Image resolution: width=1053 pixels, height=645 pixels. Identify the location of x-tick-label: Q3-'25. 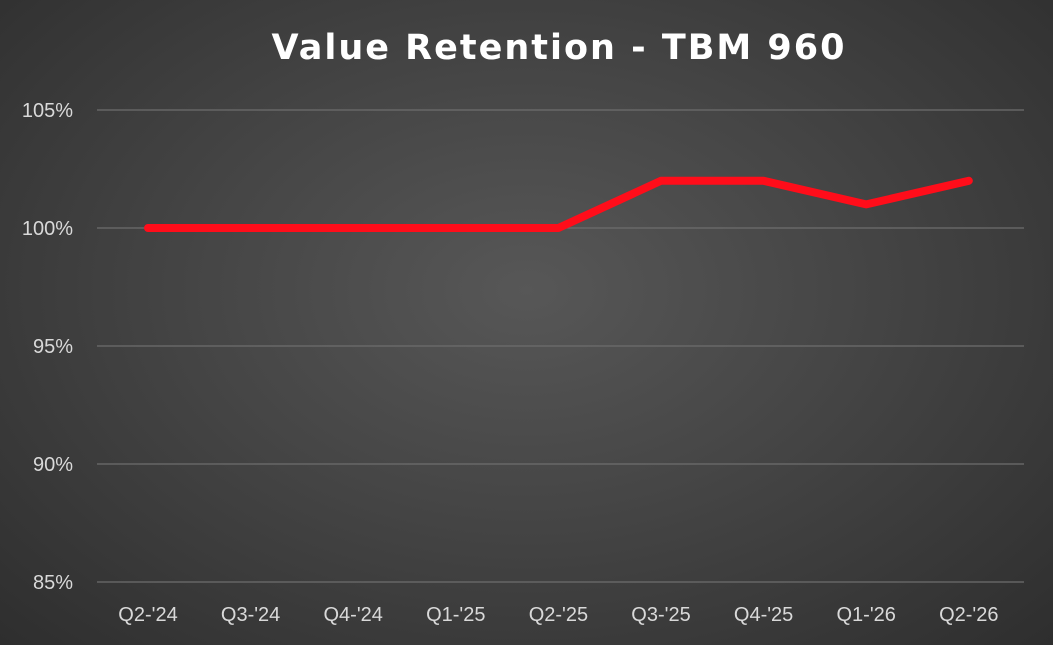
(660, 615).